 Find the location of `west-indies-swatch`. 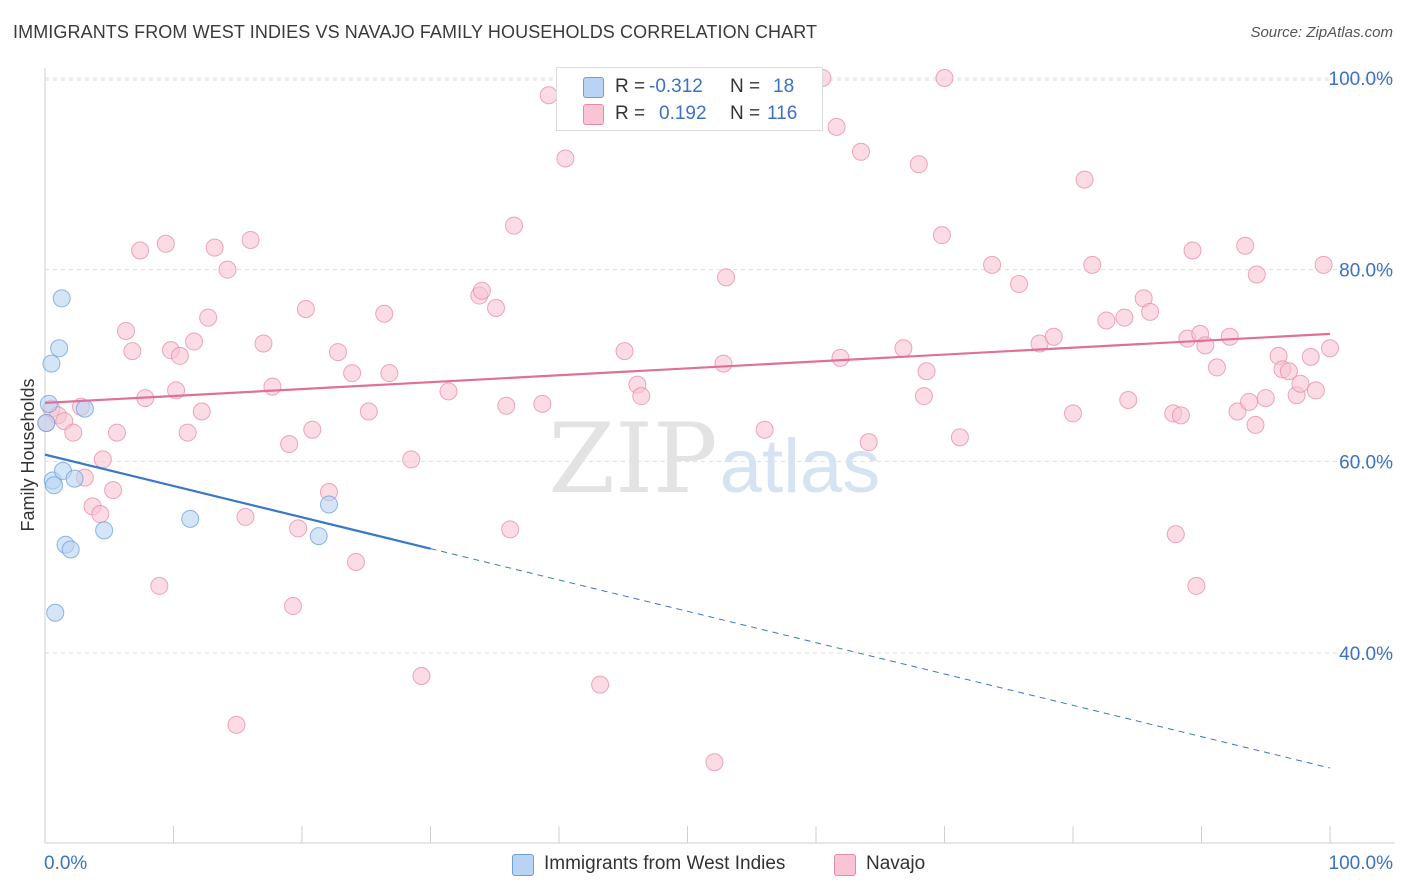

west-indies-swatch is located at coordinates (593, 87).